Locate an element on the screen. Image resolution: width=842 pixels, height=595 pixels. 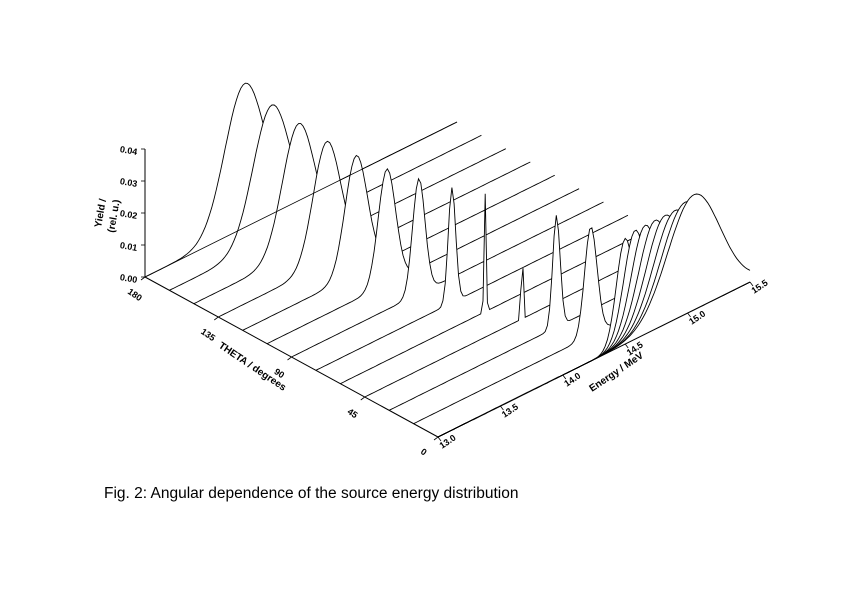
theta-tick-label-2: 90 is located at coordinates (279, 373).